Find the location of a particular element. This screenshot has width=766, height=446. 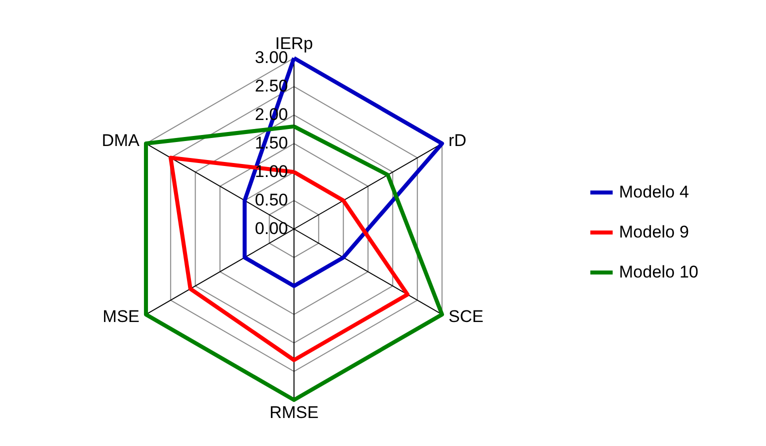

spoke-label: rD is located at coordinates (457, 140).